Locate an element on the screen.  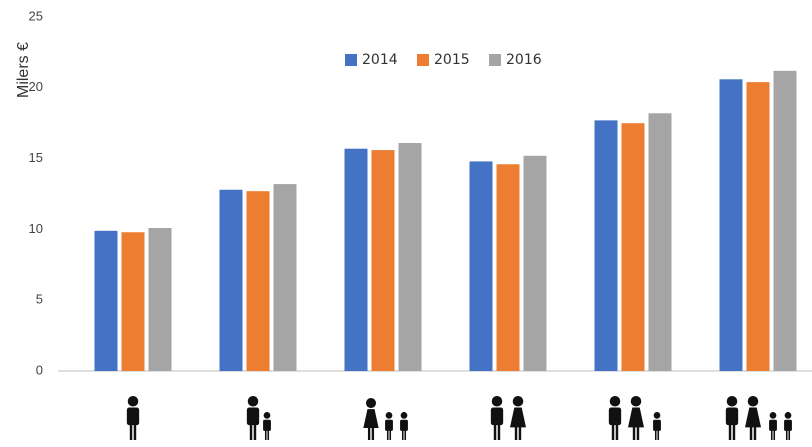
adult-child-icon is located at coordinates (258, 418).